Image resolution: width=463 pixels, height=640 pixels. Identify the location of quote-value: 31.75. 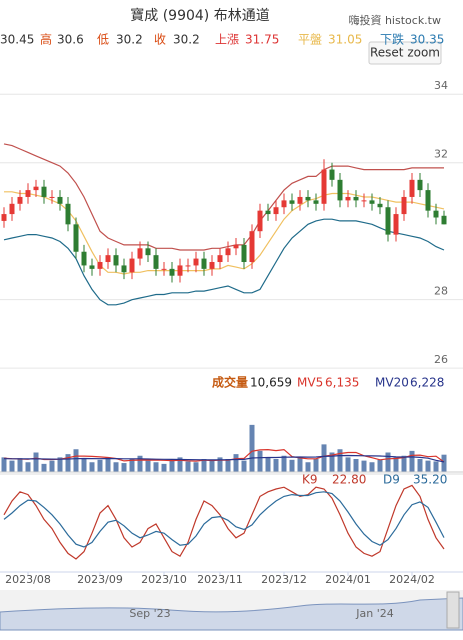
(262, 40).